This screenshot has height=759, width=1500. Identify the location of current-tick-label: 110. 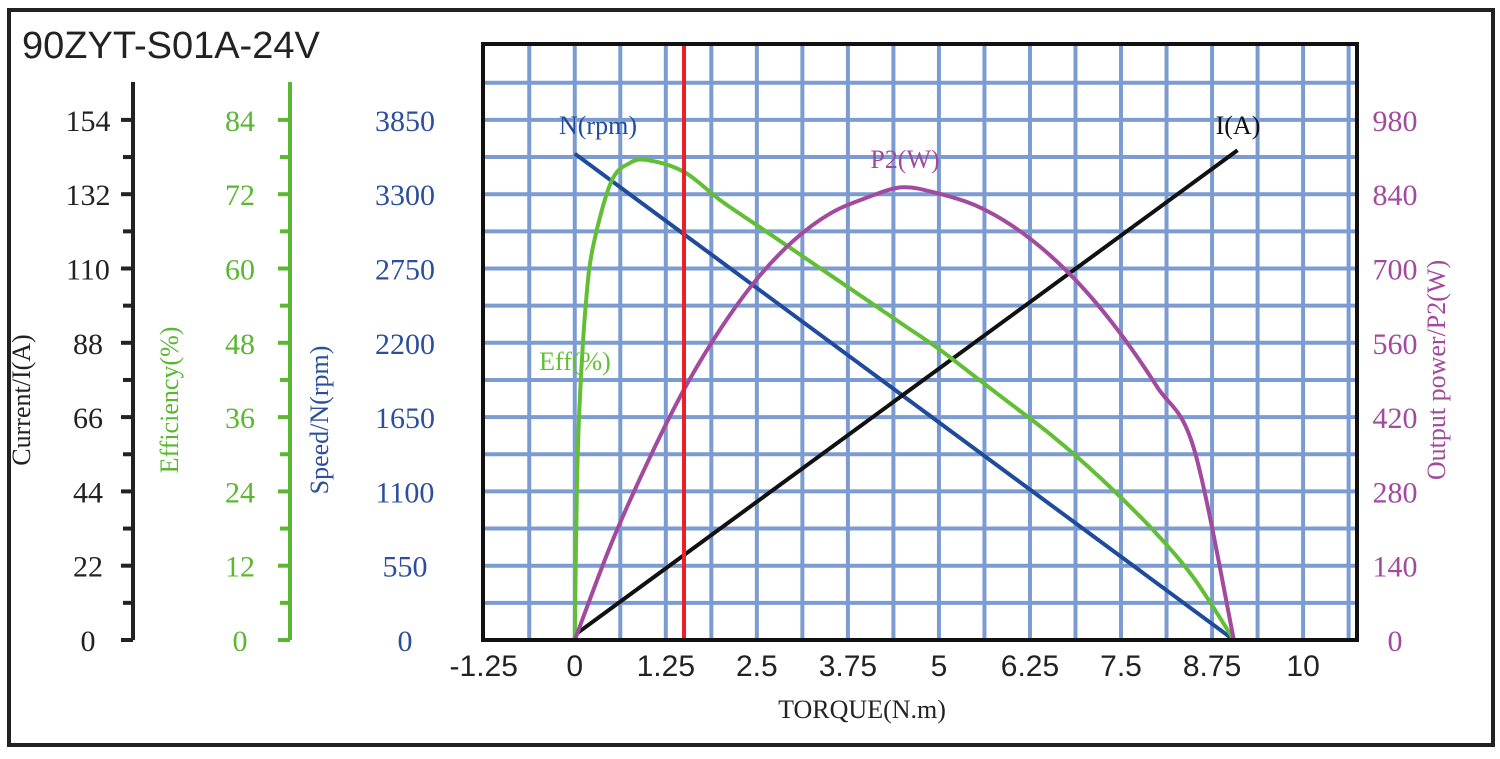
(88, 270).